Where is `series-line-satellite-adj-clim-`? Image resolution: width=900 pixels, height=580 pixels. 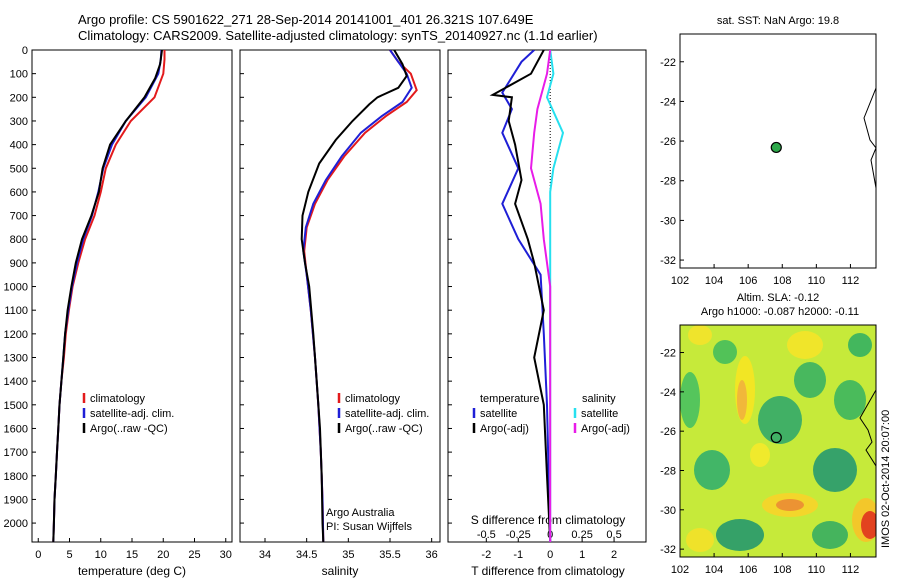
series-line-satellite-adj-clim- is located at coordinates (357, 296).